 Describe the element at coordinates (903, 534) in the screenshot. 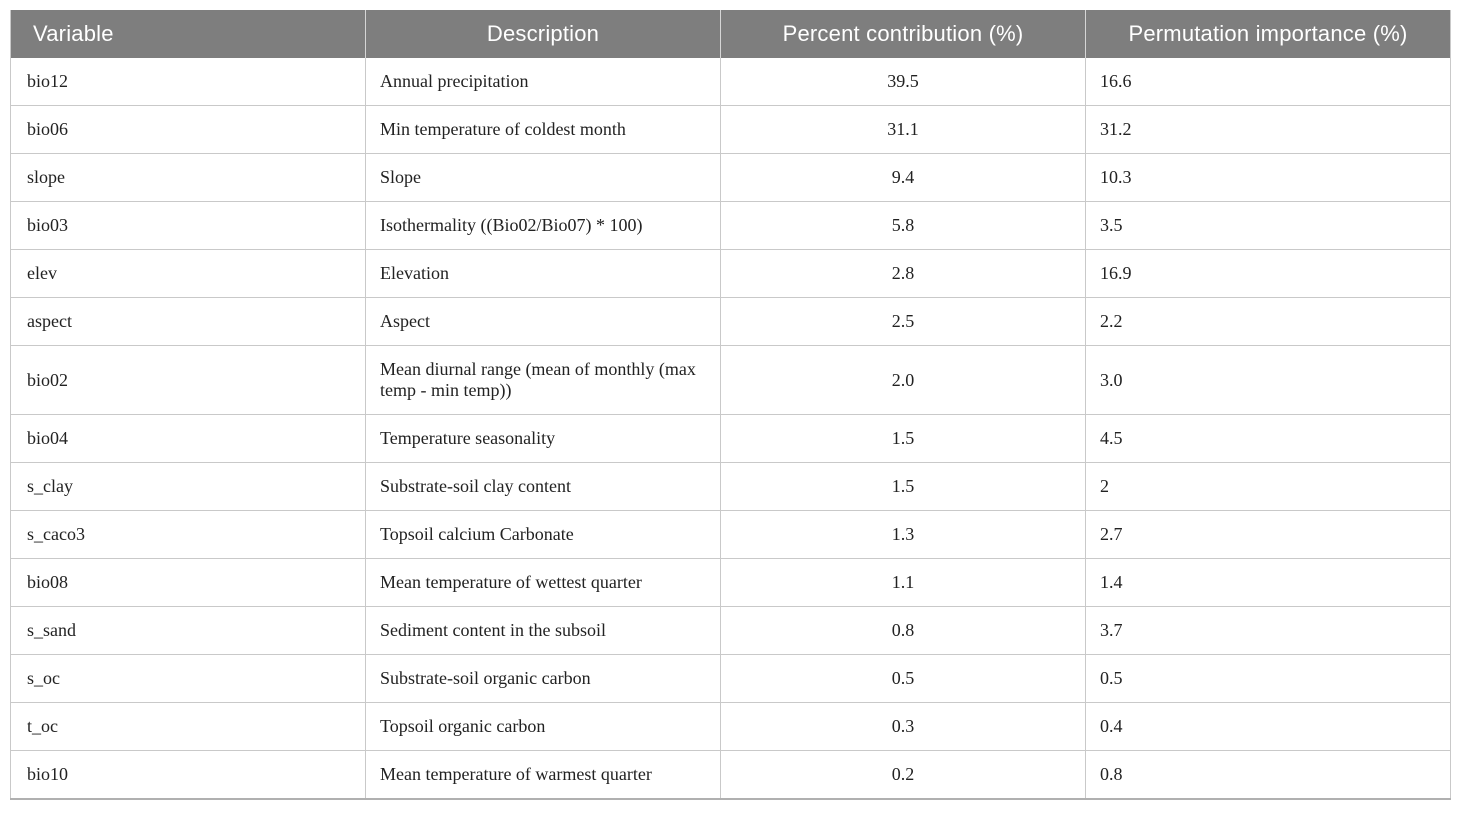

I see `percent-contribution-cell: 1.3` at that location.